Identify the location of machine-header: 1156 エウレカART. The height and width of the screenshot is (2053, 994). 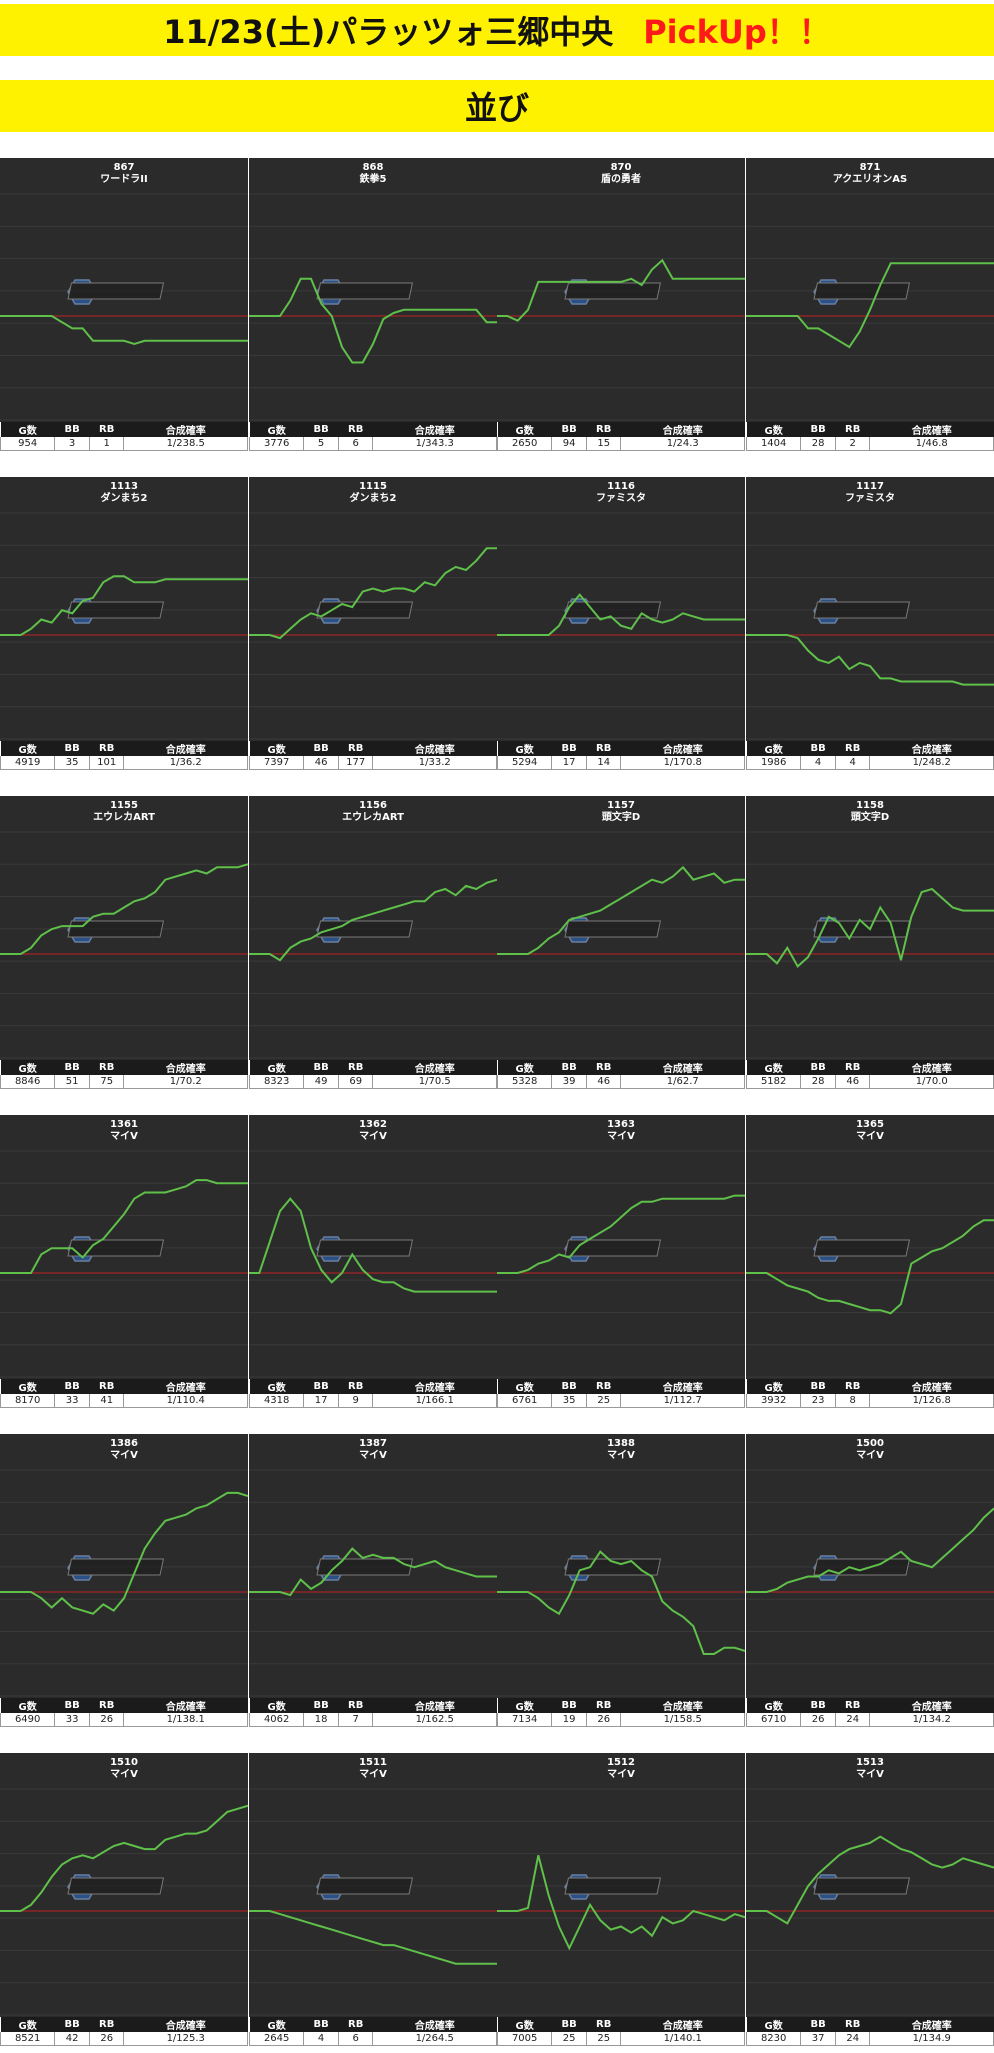
(373, 814).